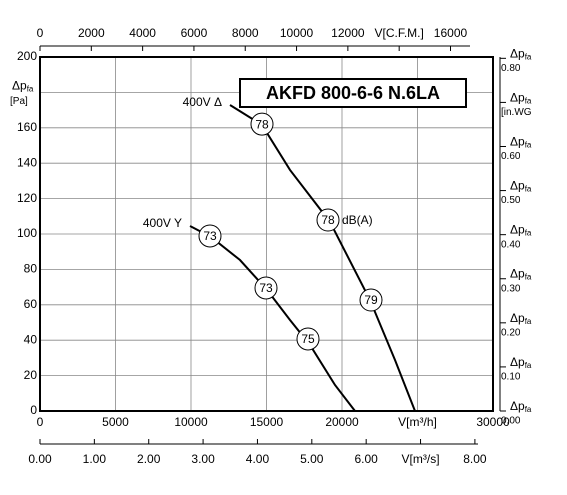  What do you see at coordinates (516, 112) in the screenshot?
I see `y2-axis-label: [in.WG` at bounding box center [516, 112].